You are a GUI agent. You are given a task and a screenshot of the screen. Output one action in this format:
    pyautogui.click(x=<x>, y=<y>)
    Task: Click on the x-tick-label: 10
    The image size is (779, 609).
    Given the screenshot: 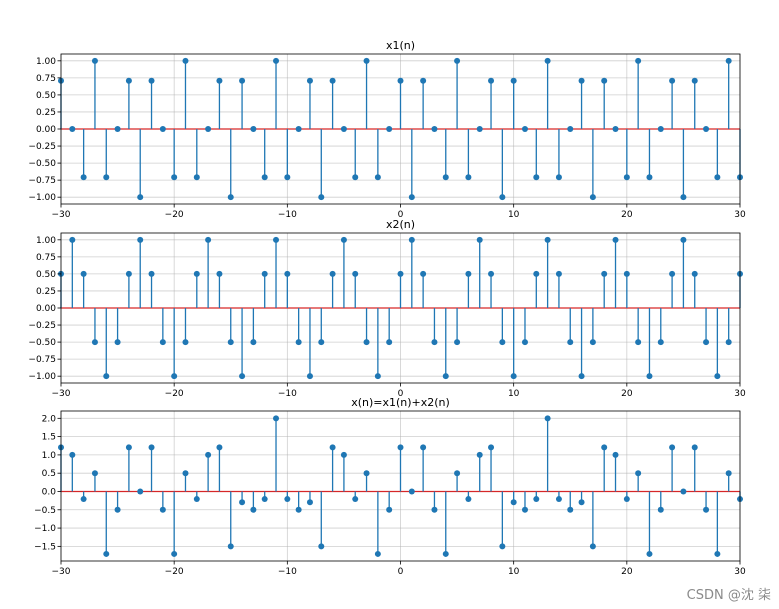 What is the action you would take?
    pyautogui.click(x=514, y=572)
    